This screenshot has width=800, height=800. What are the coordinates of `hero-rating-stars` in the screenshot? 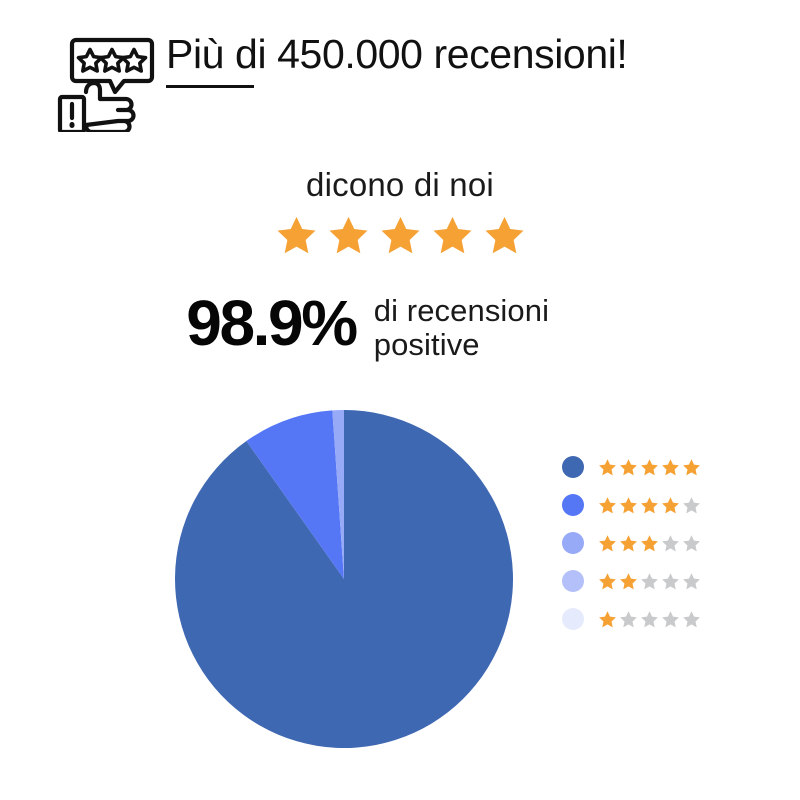 It's located at (400, 235).